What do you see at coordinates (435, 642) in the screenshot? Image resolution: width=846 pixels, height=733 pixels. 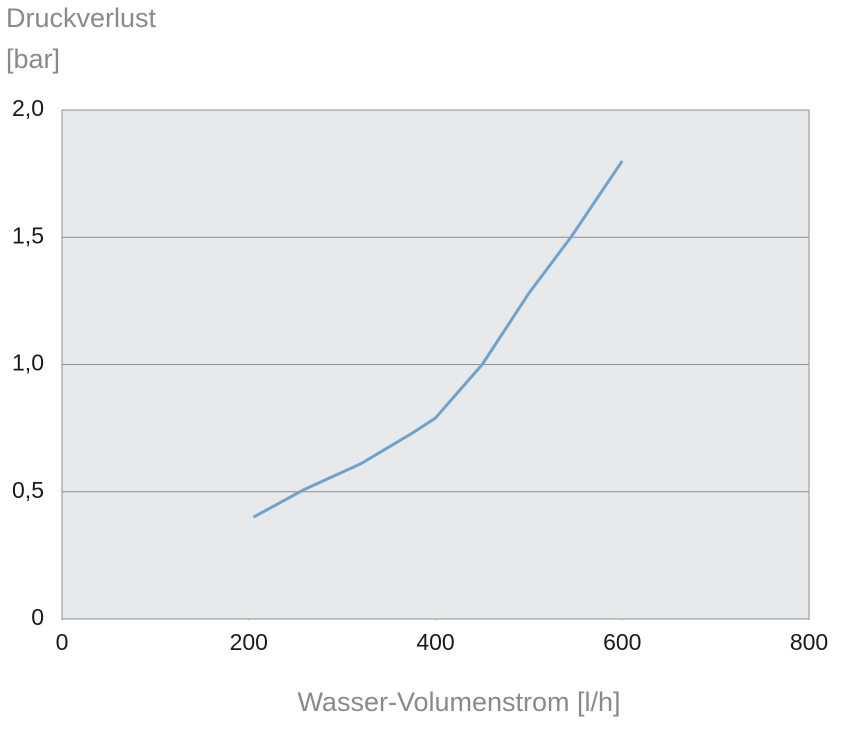 I see `x-tick-label: 400` at bounding box center [435, 642].